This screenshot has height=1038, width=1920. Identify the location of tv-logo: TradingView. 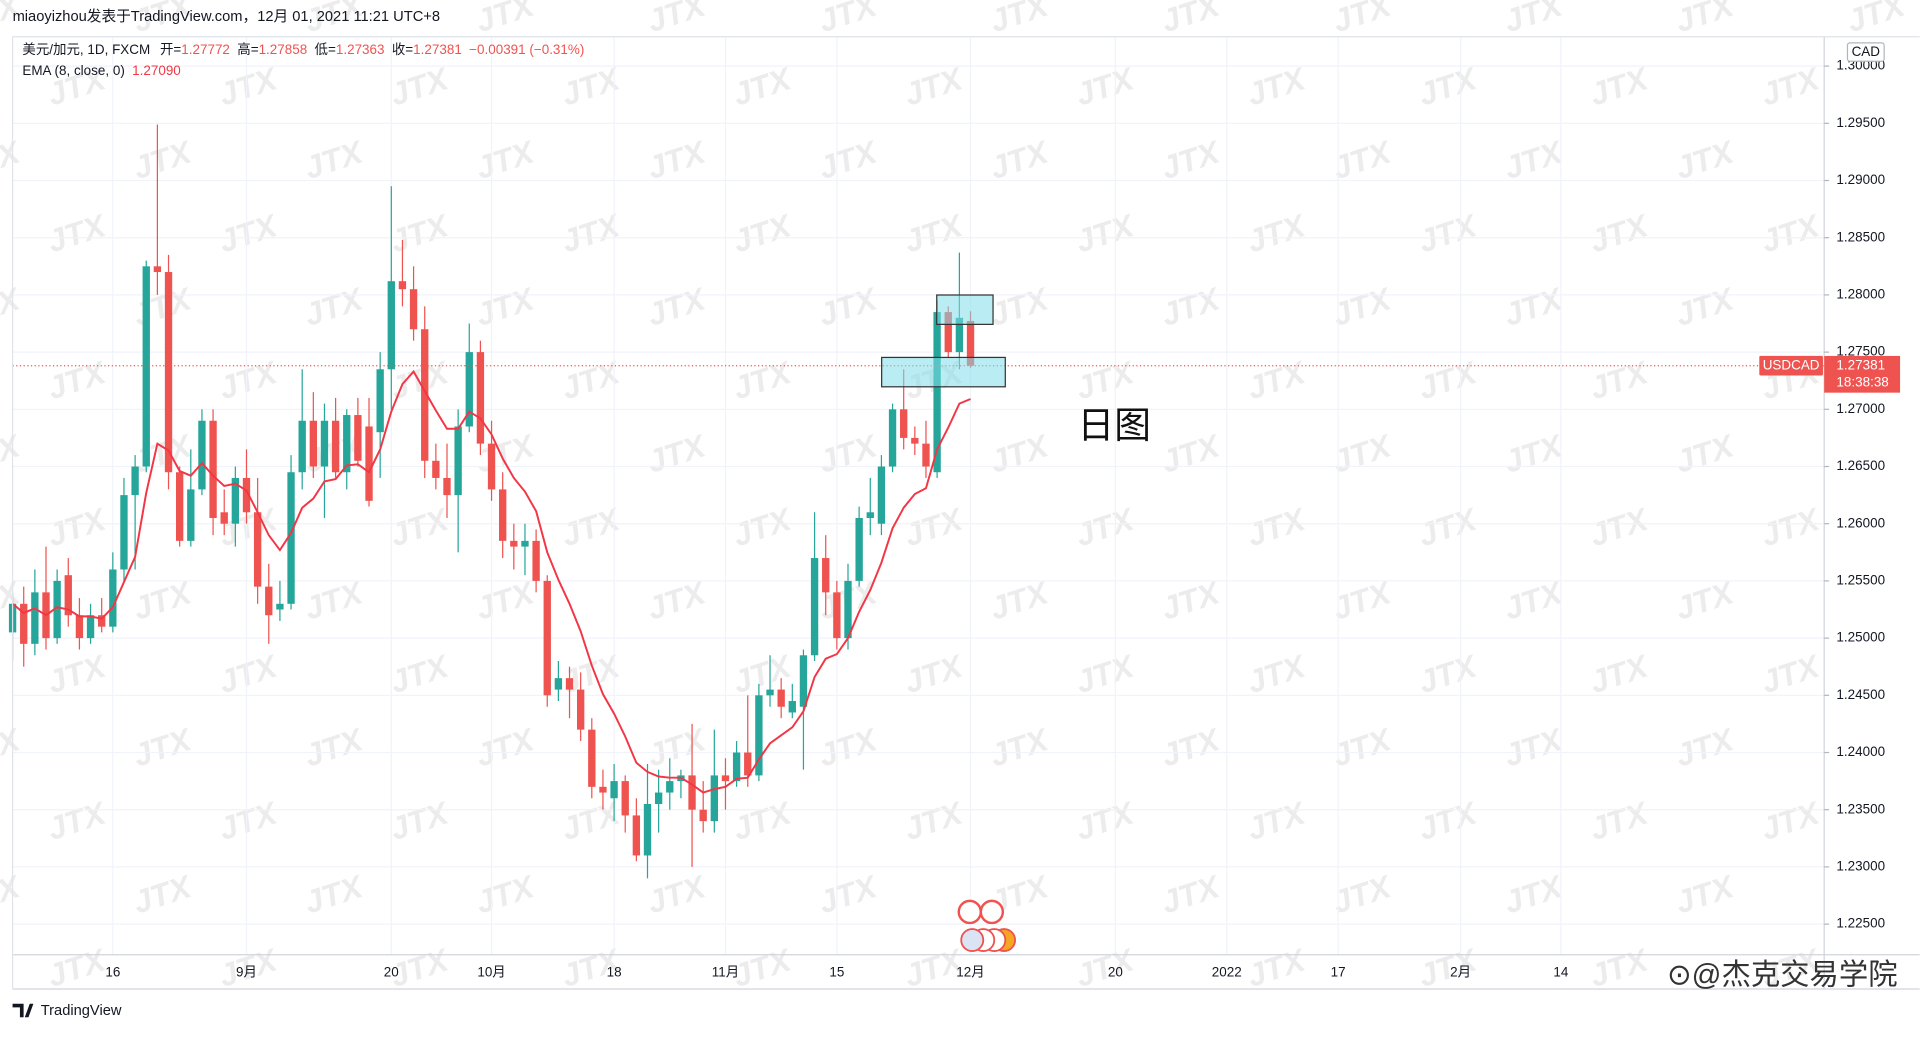
(67, 1011).